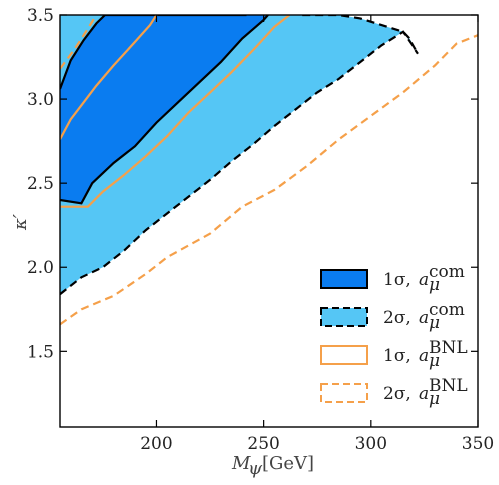  I want to click on x-axis-label: M ψ [GeV], so click(272, 466).